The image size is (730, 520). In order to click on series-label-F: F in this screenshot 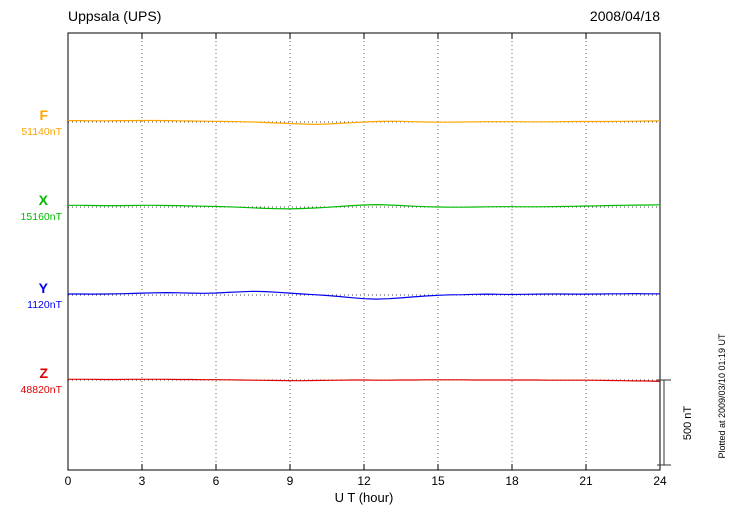, I will do `click(43, 115)`.